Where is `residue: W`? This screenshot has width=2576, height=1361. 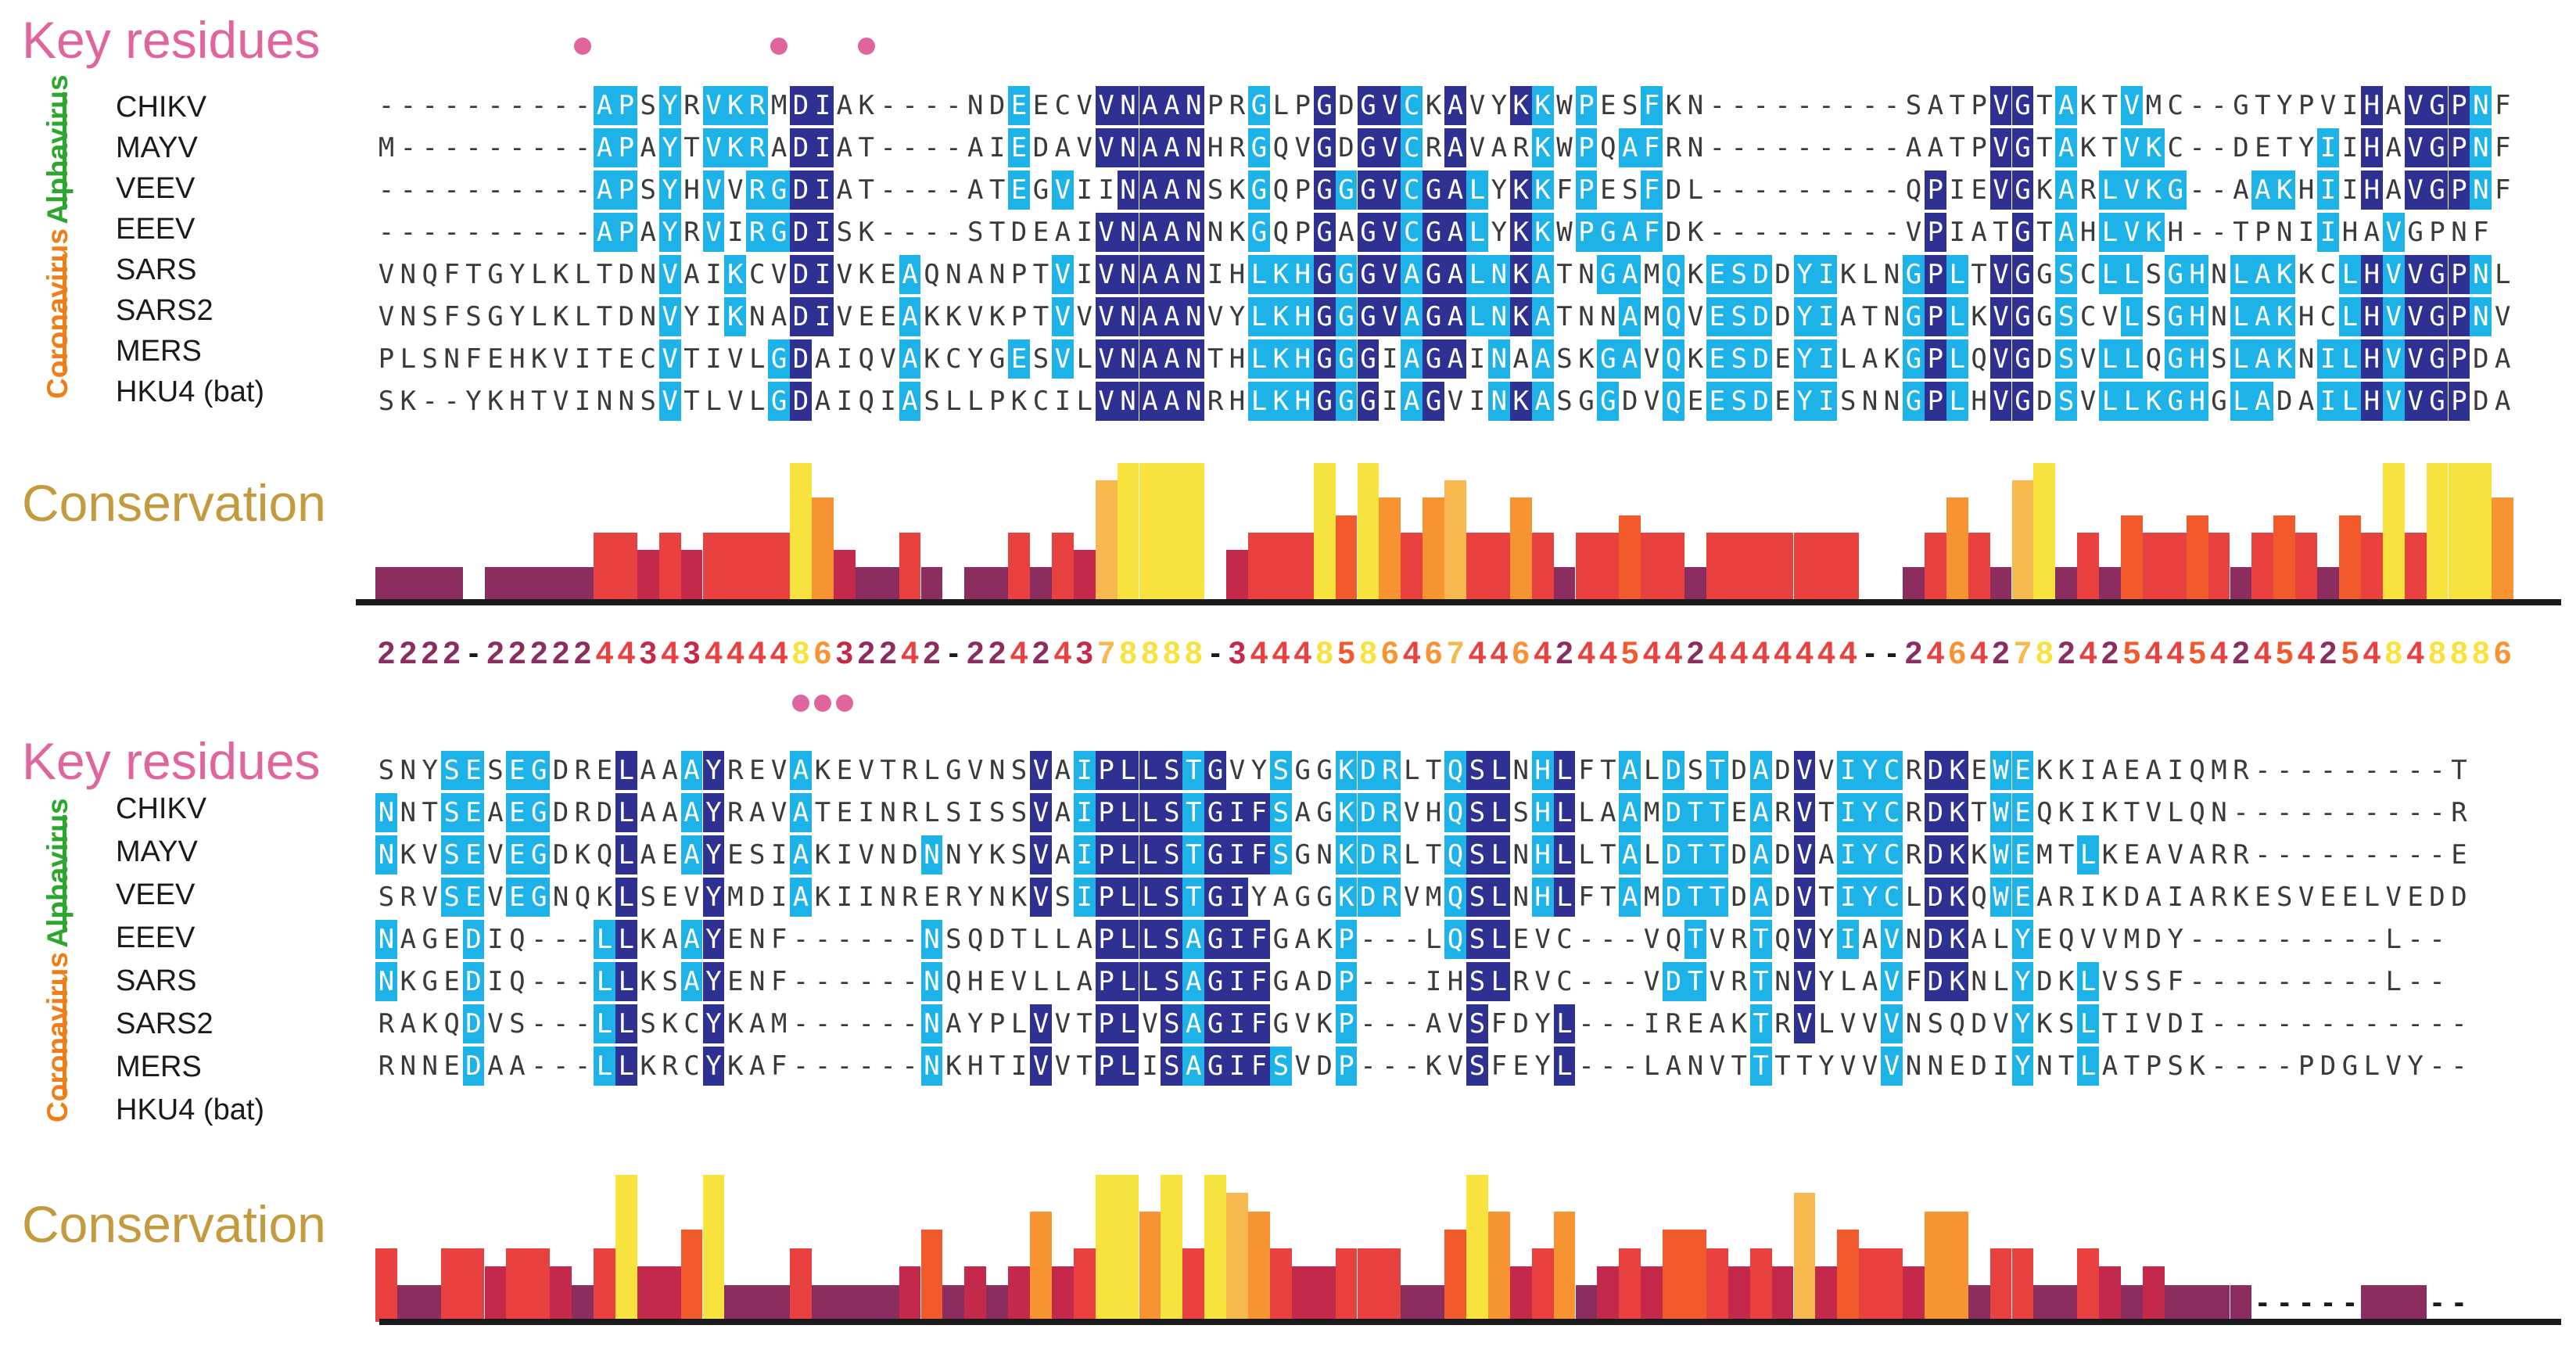 residue: W is located at coordinates (2001, 812).